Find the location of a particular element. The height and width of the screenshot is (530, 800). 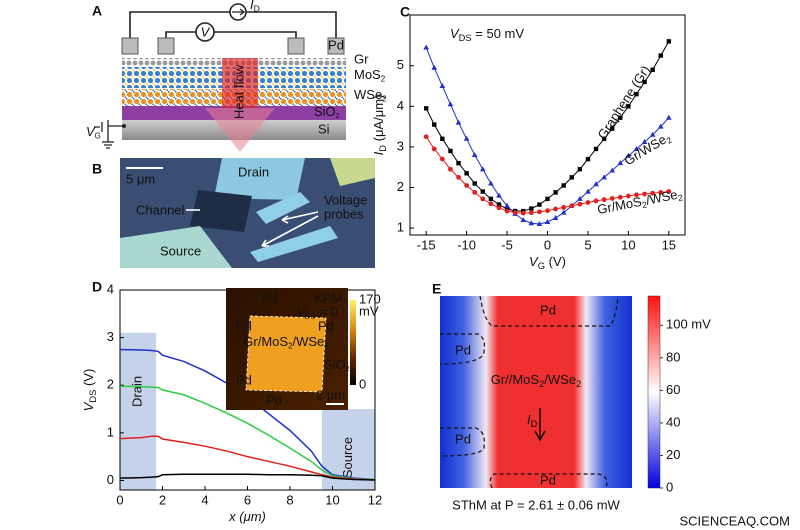

layer-label: SiO2 is located at coordinates (327, 111).